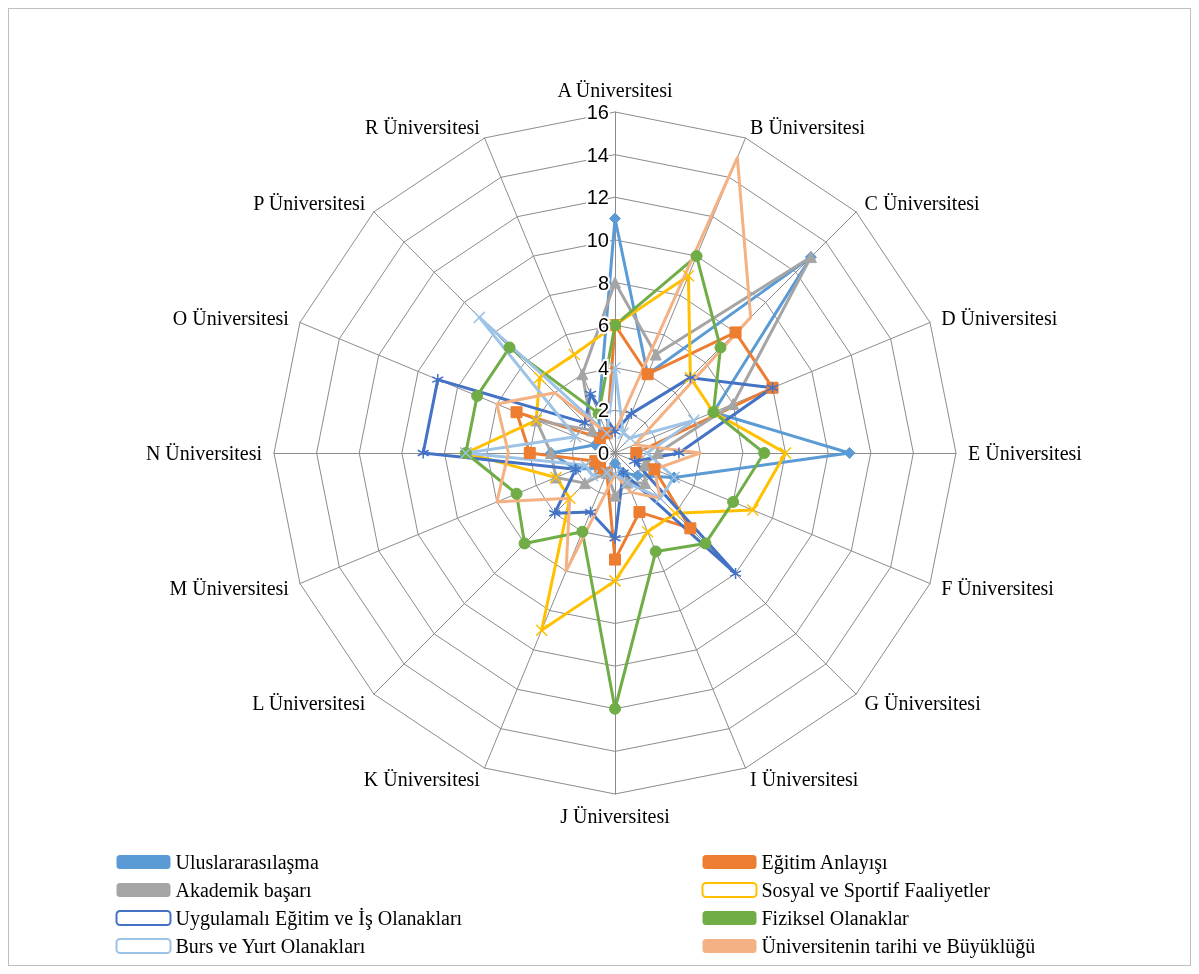 The image size is (1199, 974). What do you see at coordinates (231, 317) in the screenshot?
I see `spoke-label: O Üniversitesi` at bounding box center [231, 317].